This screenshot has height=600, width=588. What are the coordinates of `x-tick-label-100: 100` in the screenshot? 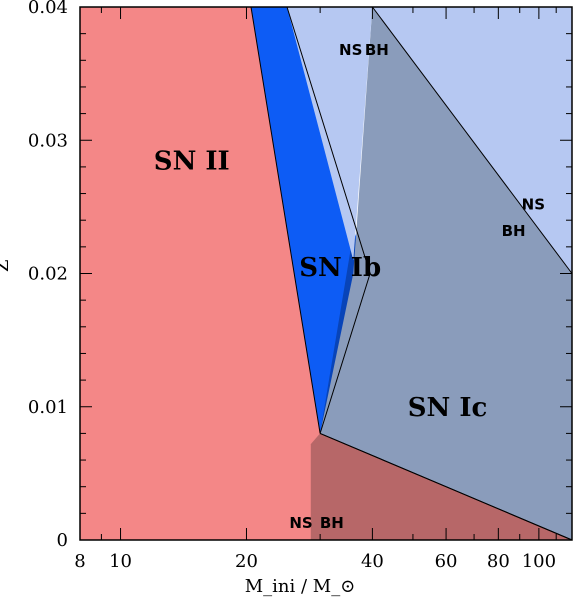 It's located at (539, 561).